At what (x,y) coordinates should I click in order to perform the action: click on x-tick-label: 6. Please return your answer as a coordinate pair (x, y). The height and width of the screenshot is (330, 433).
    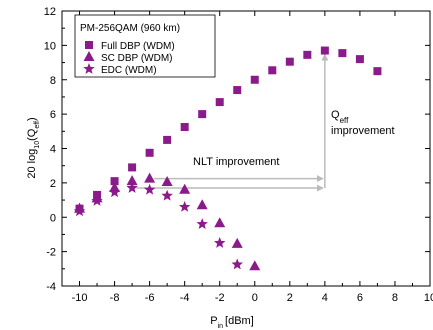
    Looking at the image, I should click on (360, 298).